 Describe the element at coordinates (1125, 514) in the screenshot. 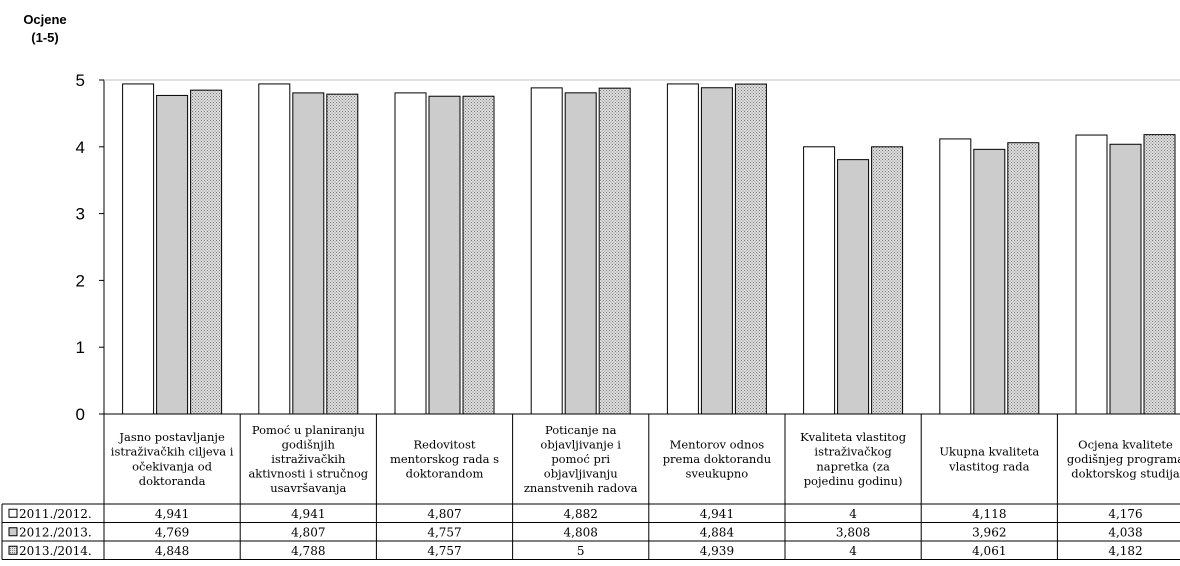

I see `data-label: 4,176` at that location.